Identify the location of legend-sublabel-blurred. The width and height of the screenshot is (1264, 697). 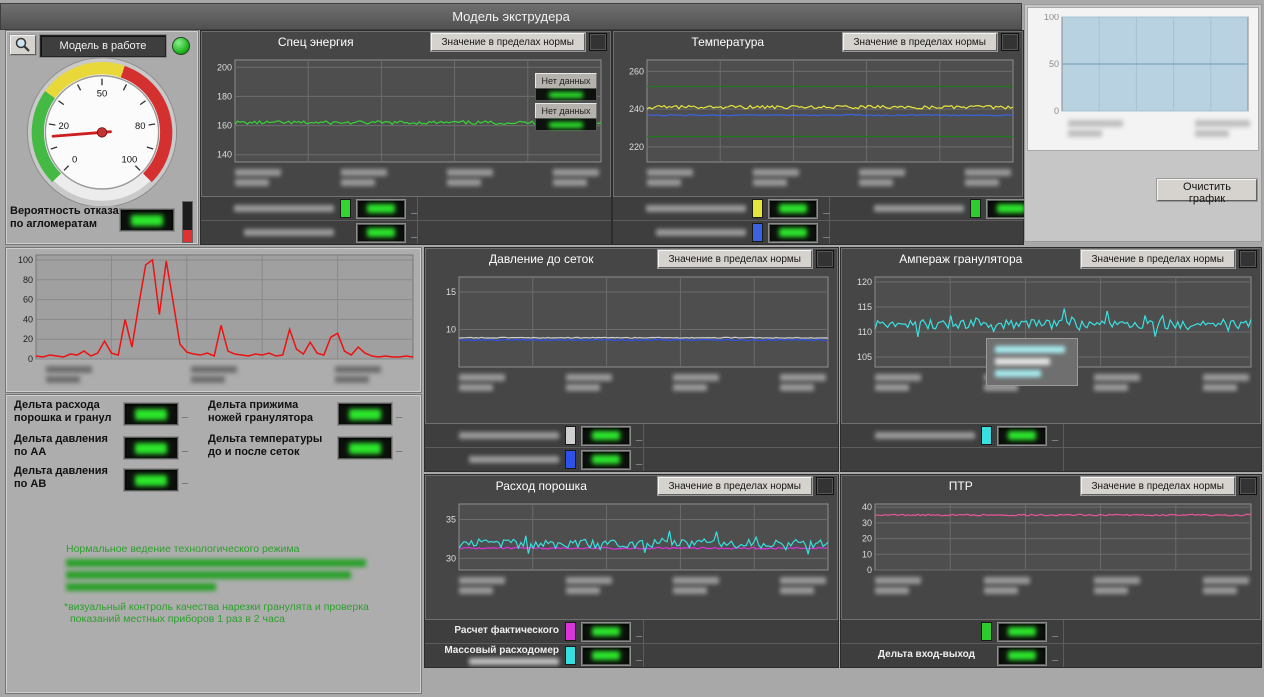
(514, 662).